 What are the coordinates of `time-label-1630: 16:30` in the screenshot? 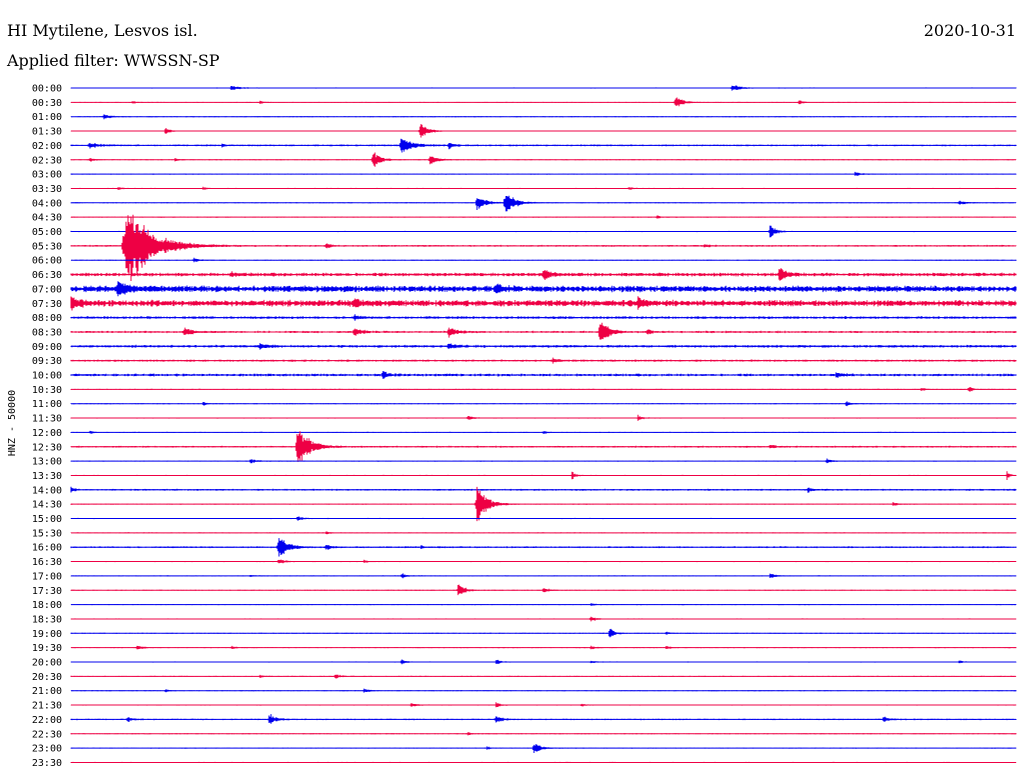 It's located at (47, 562).